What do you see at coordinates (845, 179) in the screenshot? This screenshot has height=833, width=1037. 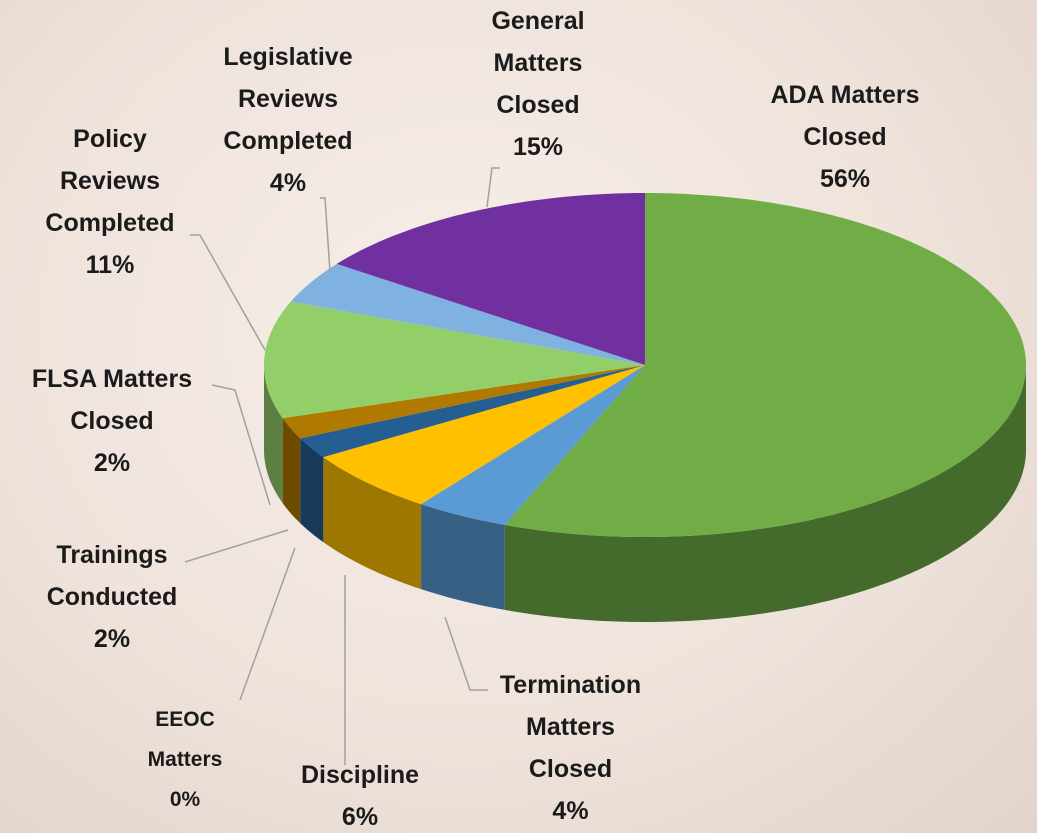 I see `value-label: 56%` at bounding box center [845, 179].